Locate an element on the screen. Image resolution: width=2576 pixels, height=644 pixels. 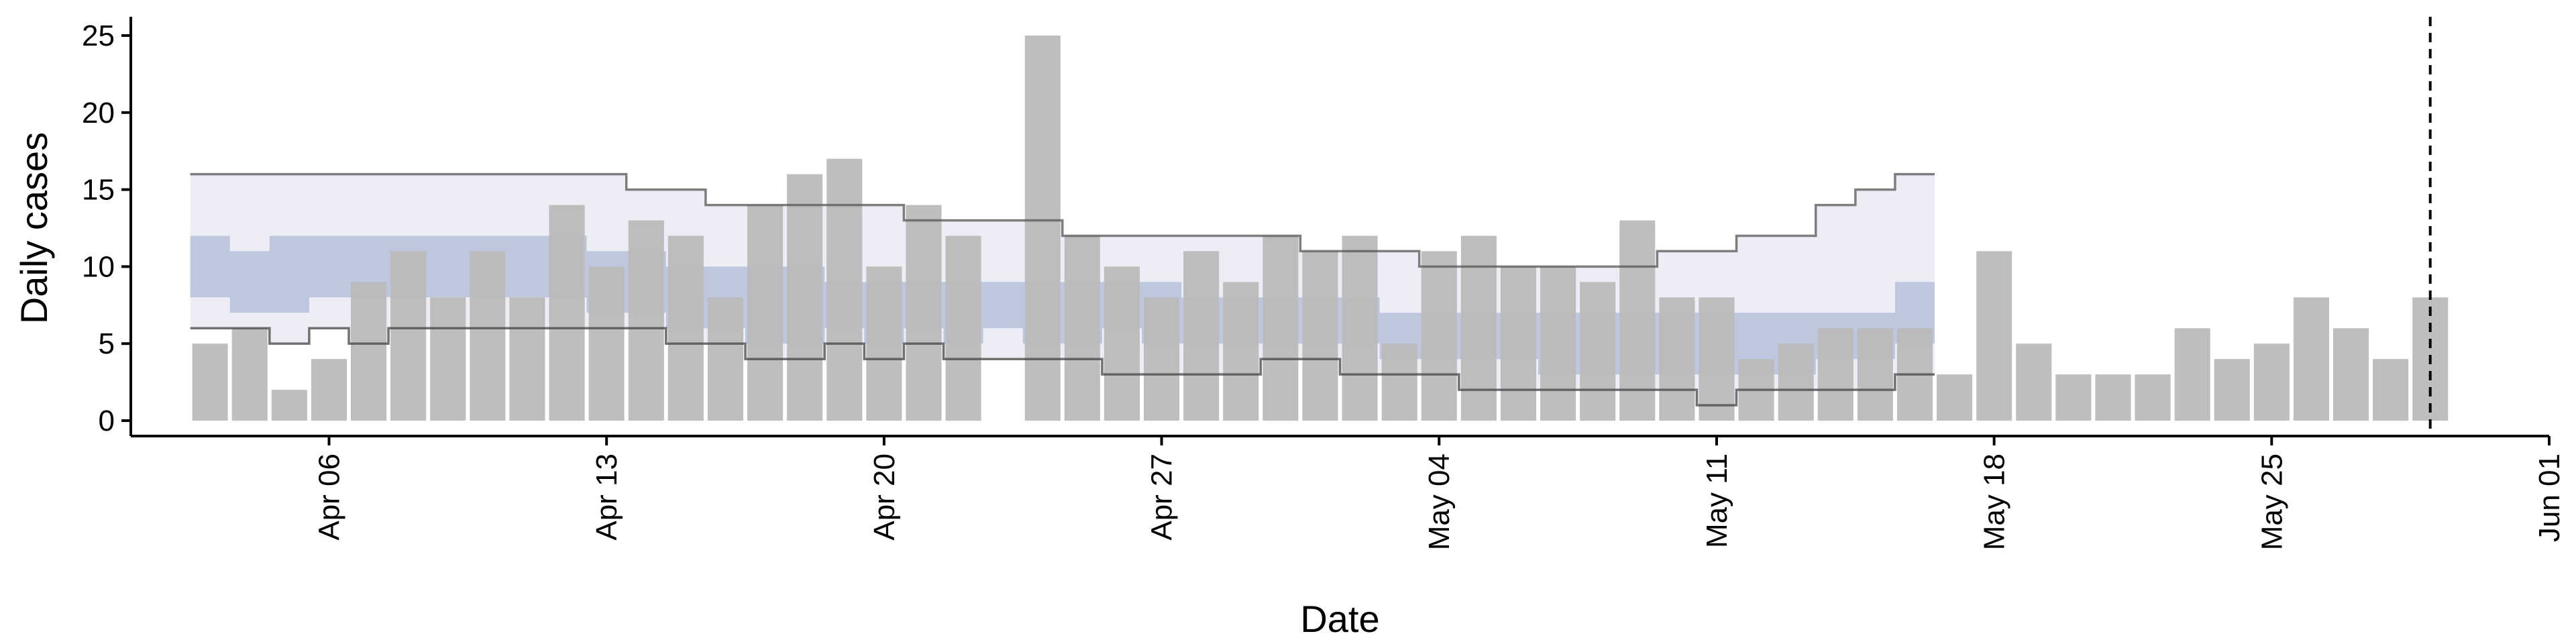
y-tick-label: 15 is located at coordinates (98, 190).